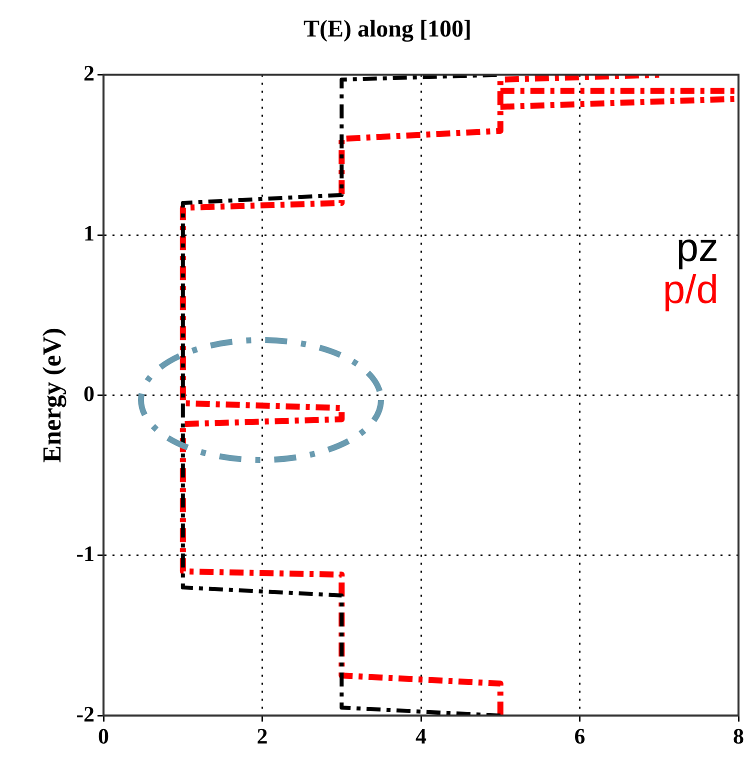 The image size is (747, 764). I want to click on y-tick-label: 1, so click(89, 233).